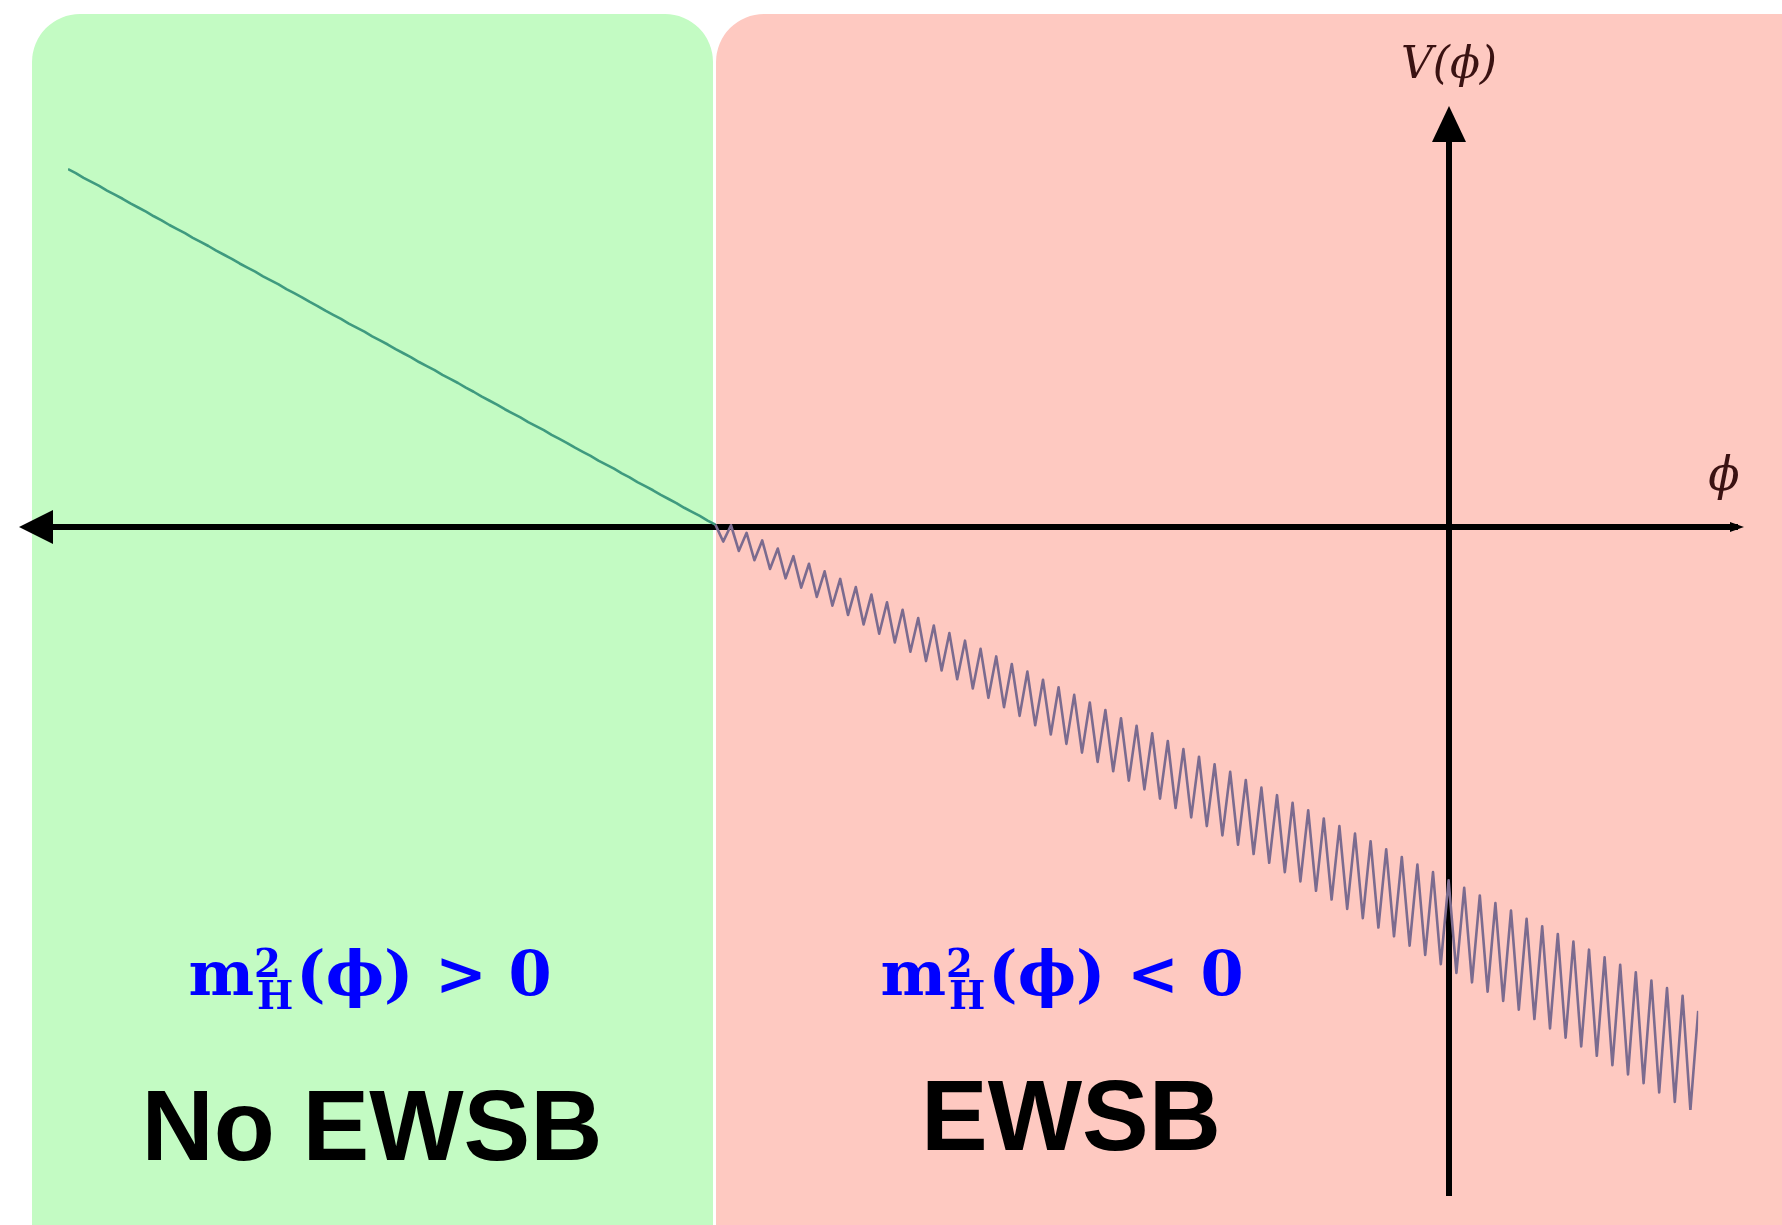 The height and width of the screenshot is (1225, 1782). I want to click on annotation: EWSB, so click(1071, 1115).